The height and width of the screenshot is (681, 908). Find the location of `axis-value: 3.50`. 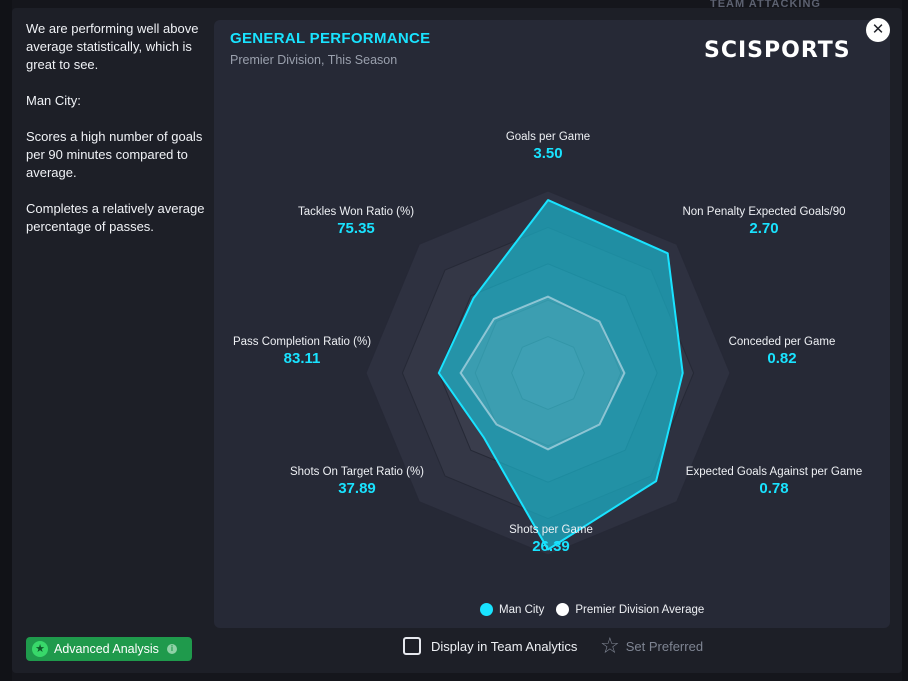

axis-value: 3.50 is located at coordinates (548, 153).